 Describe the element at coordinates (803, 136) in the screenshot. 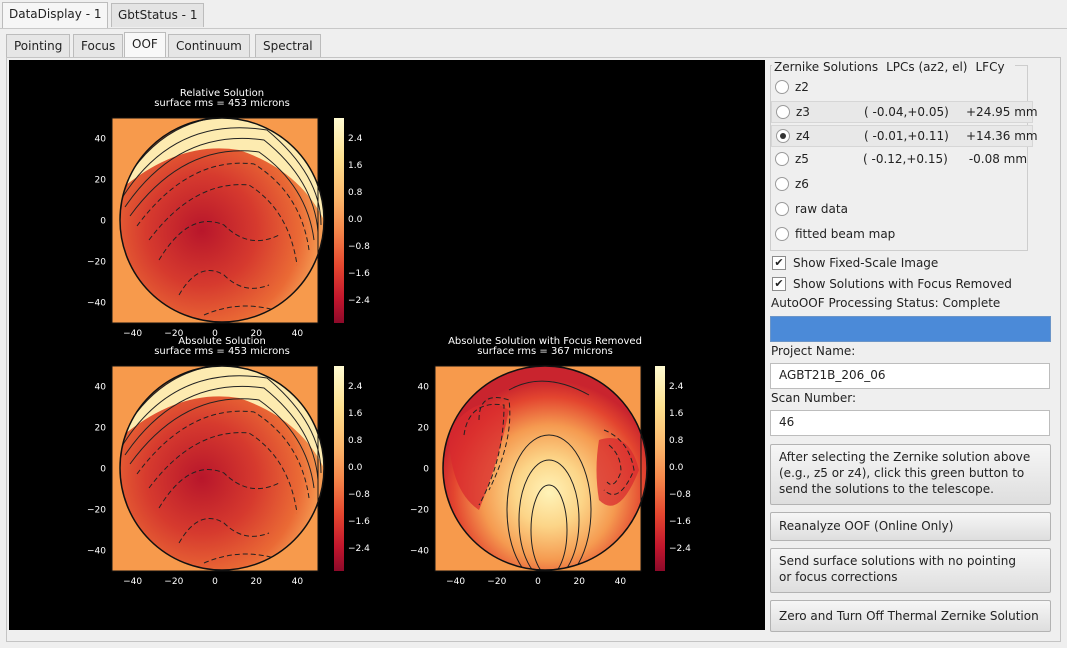

I see `zernike-option-label: z4` at that location.